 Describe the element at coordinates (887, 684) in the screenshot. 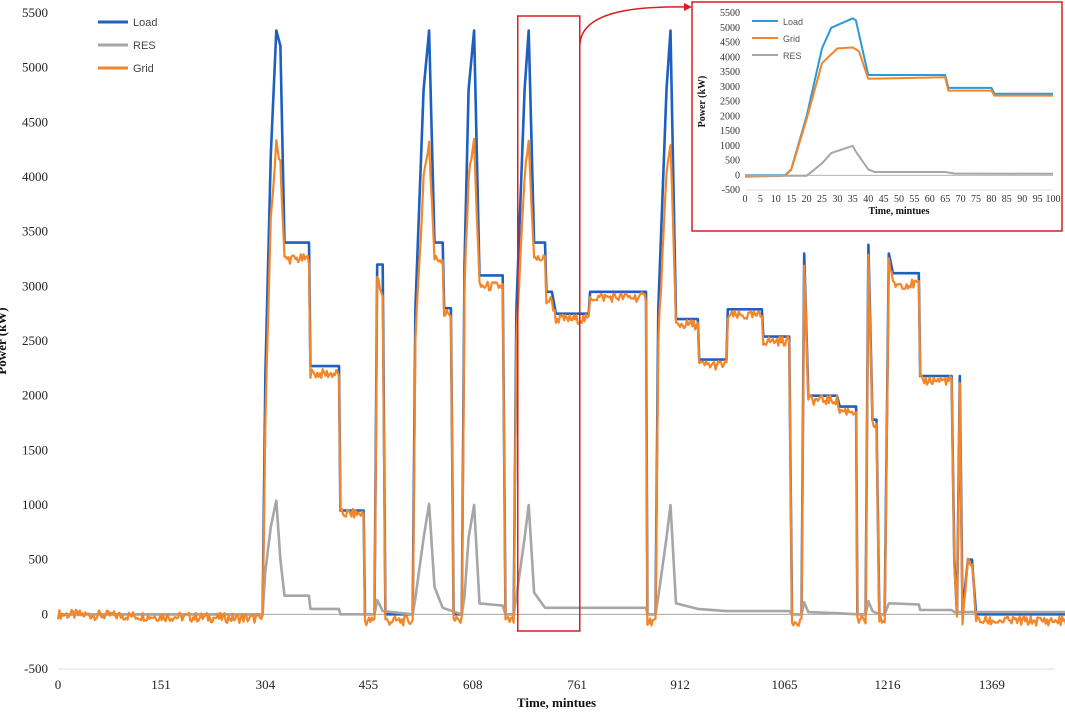

I see `x-tick-label: 1216` at that location.